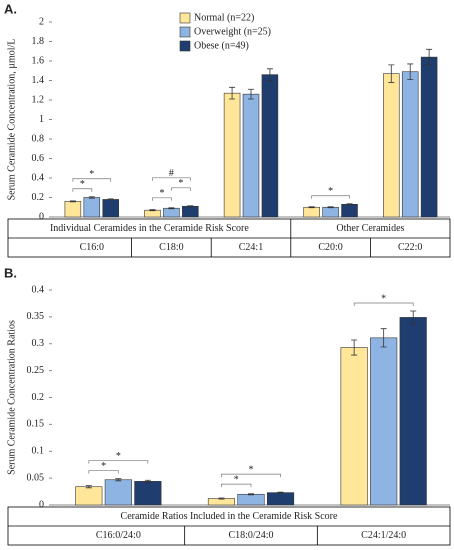 The width and height of the screenshot is (454, 550). I want to click on y-tick-label: 0.15, so click(36, 424).